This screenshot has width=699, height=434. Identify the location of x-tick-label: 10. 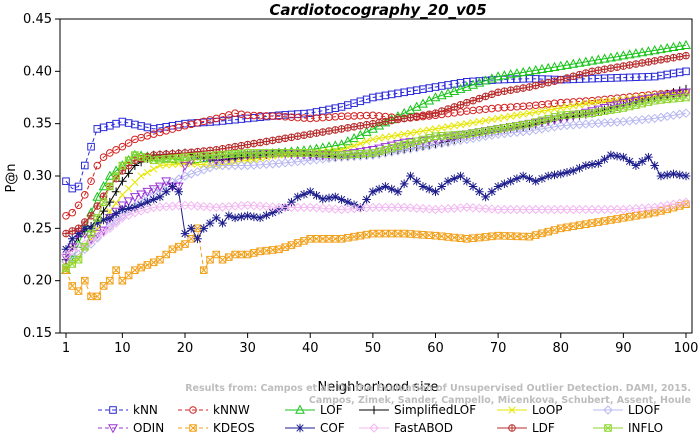
(122, 348).